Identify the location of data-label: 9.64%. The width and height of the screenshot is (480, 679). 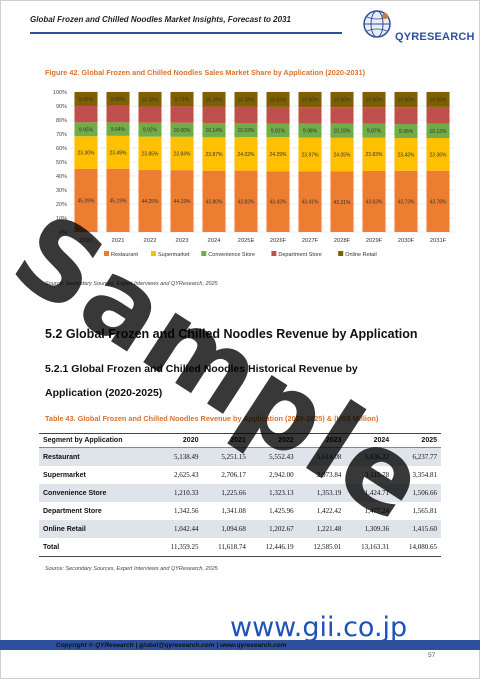
(118, 130).